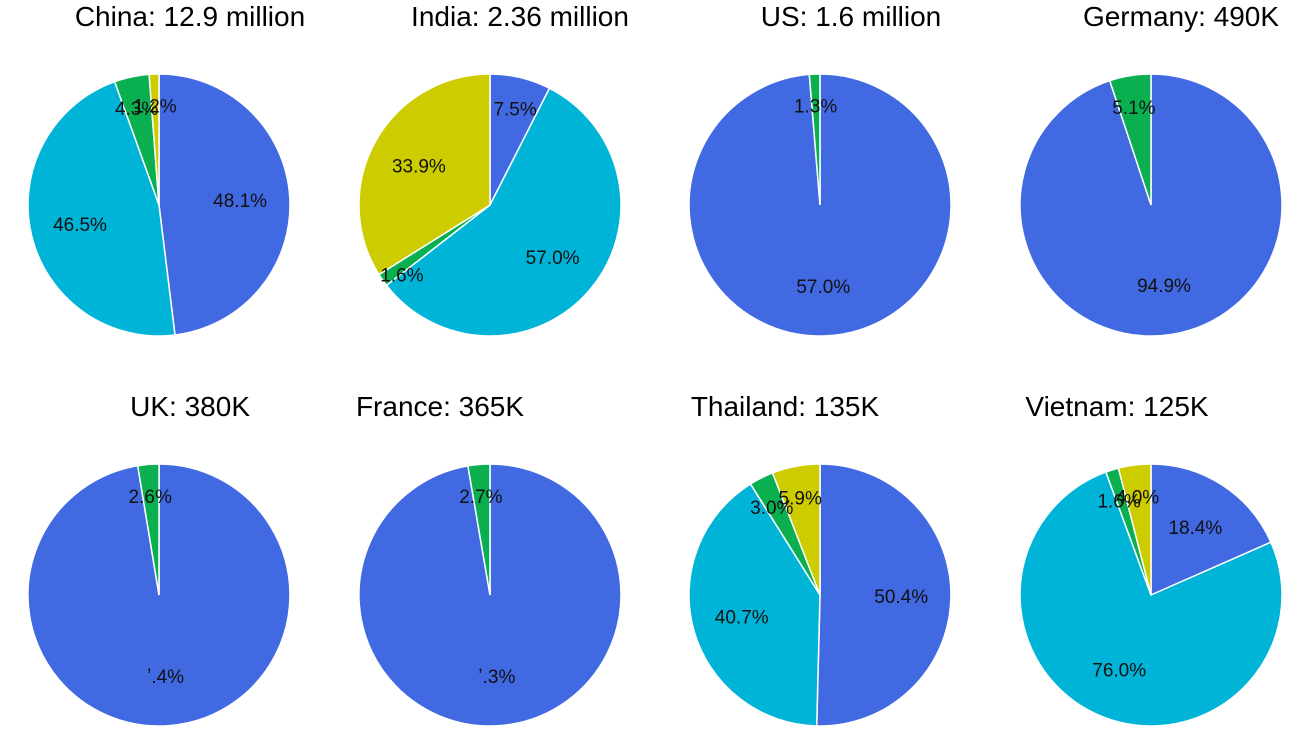 The height and width of the screenshot is (746, 1314). Describe the element at coordinates (771, 508) in the screenshot. I see `pie-label-thailand-2: 3.0%` at that location.